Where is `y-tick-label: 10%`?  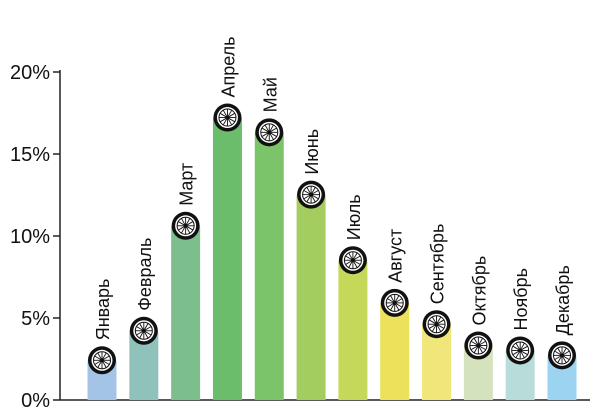 y-tick-label: 10% is located at coordinates (30, 237).